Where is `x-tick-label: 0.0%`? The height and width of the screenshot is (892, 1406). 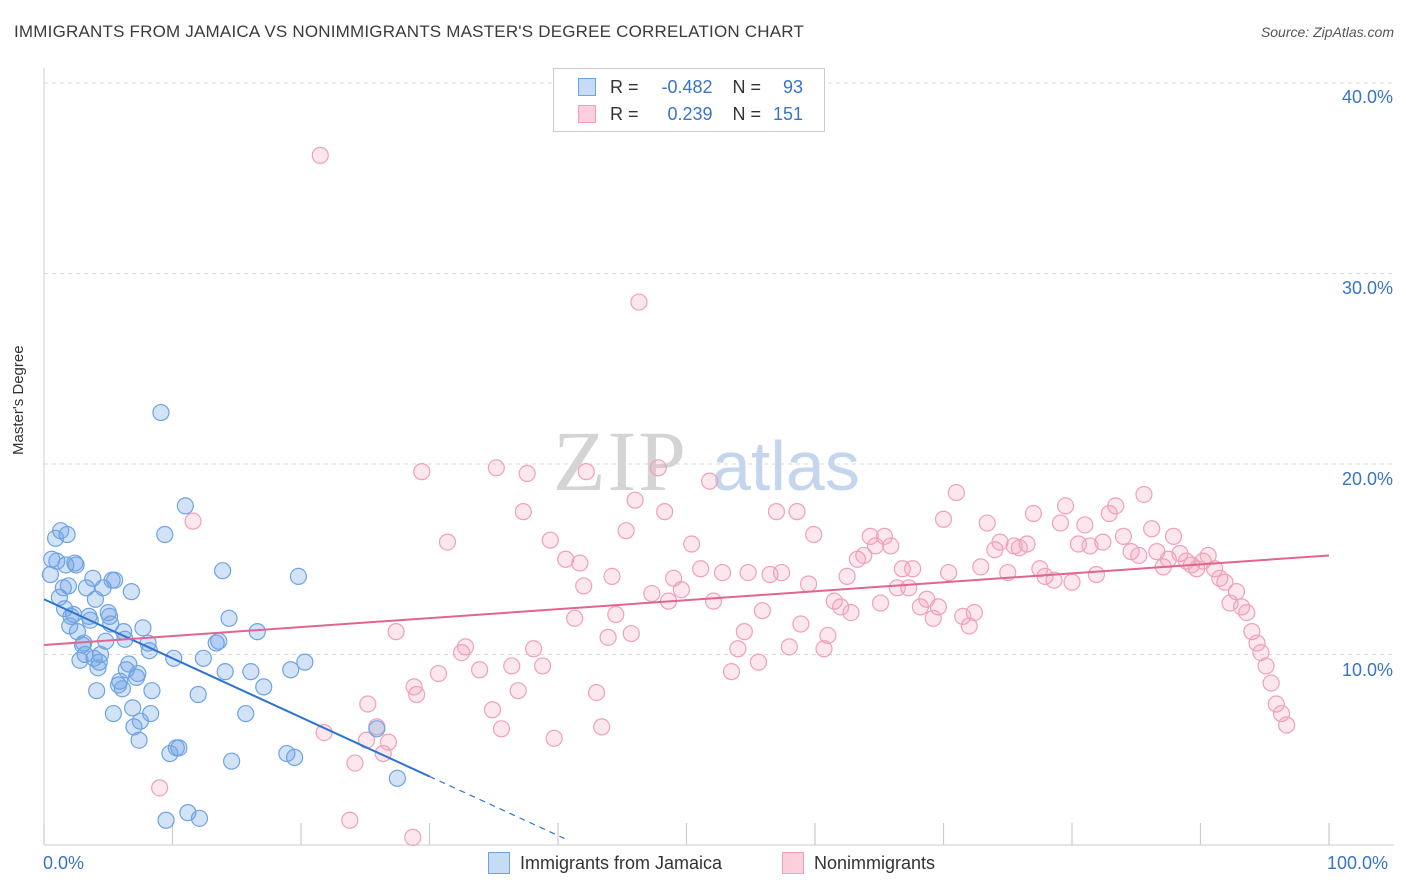 x-tick-label: 0.0% is located at coordinates (64, 863).